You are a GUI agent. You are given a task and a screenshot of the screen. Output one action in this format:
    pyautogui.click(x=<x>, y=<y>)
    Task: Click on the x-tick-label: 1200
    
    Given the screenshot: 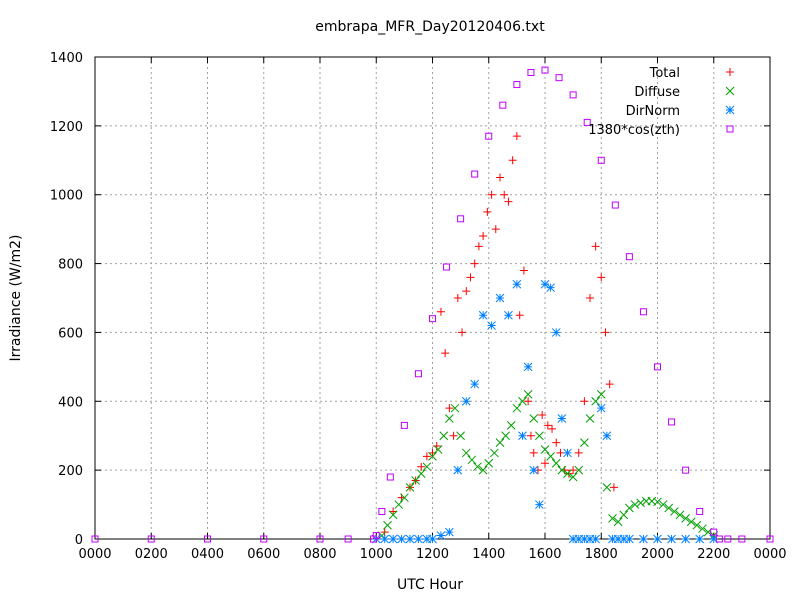 What is the action you would take?
    pyautogui.click(x=432, y=554)
    